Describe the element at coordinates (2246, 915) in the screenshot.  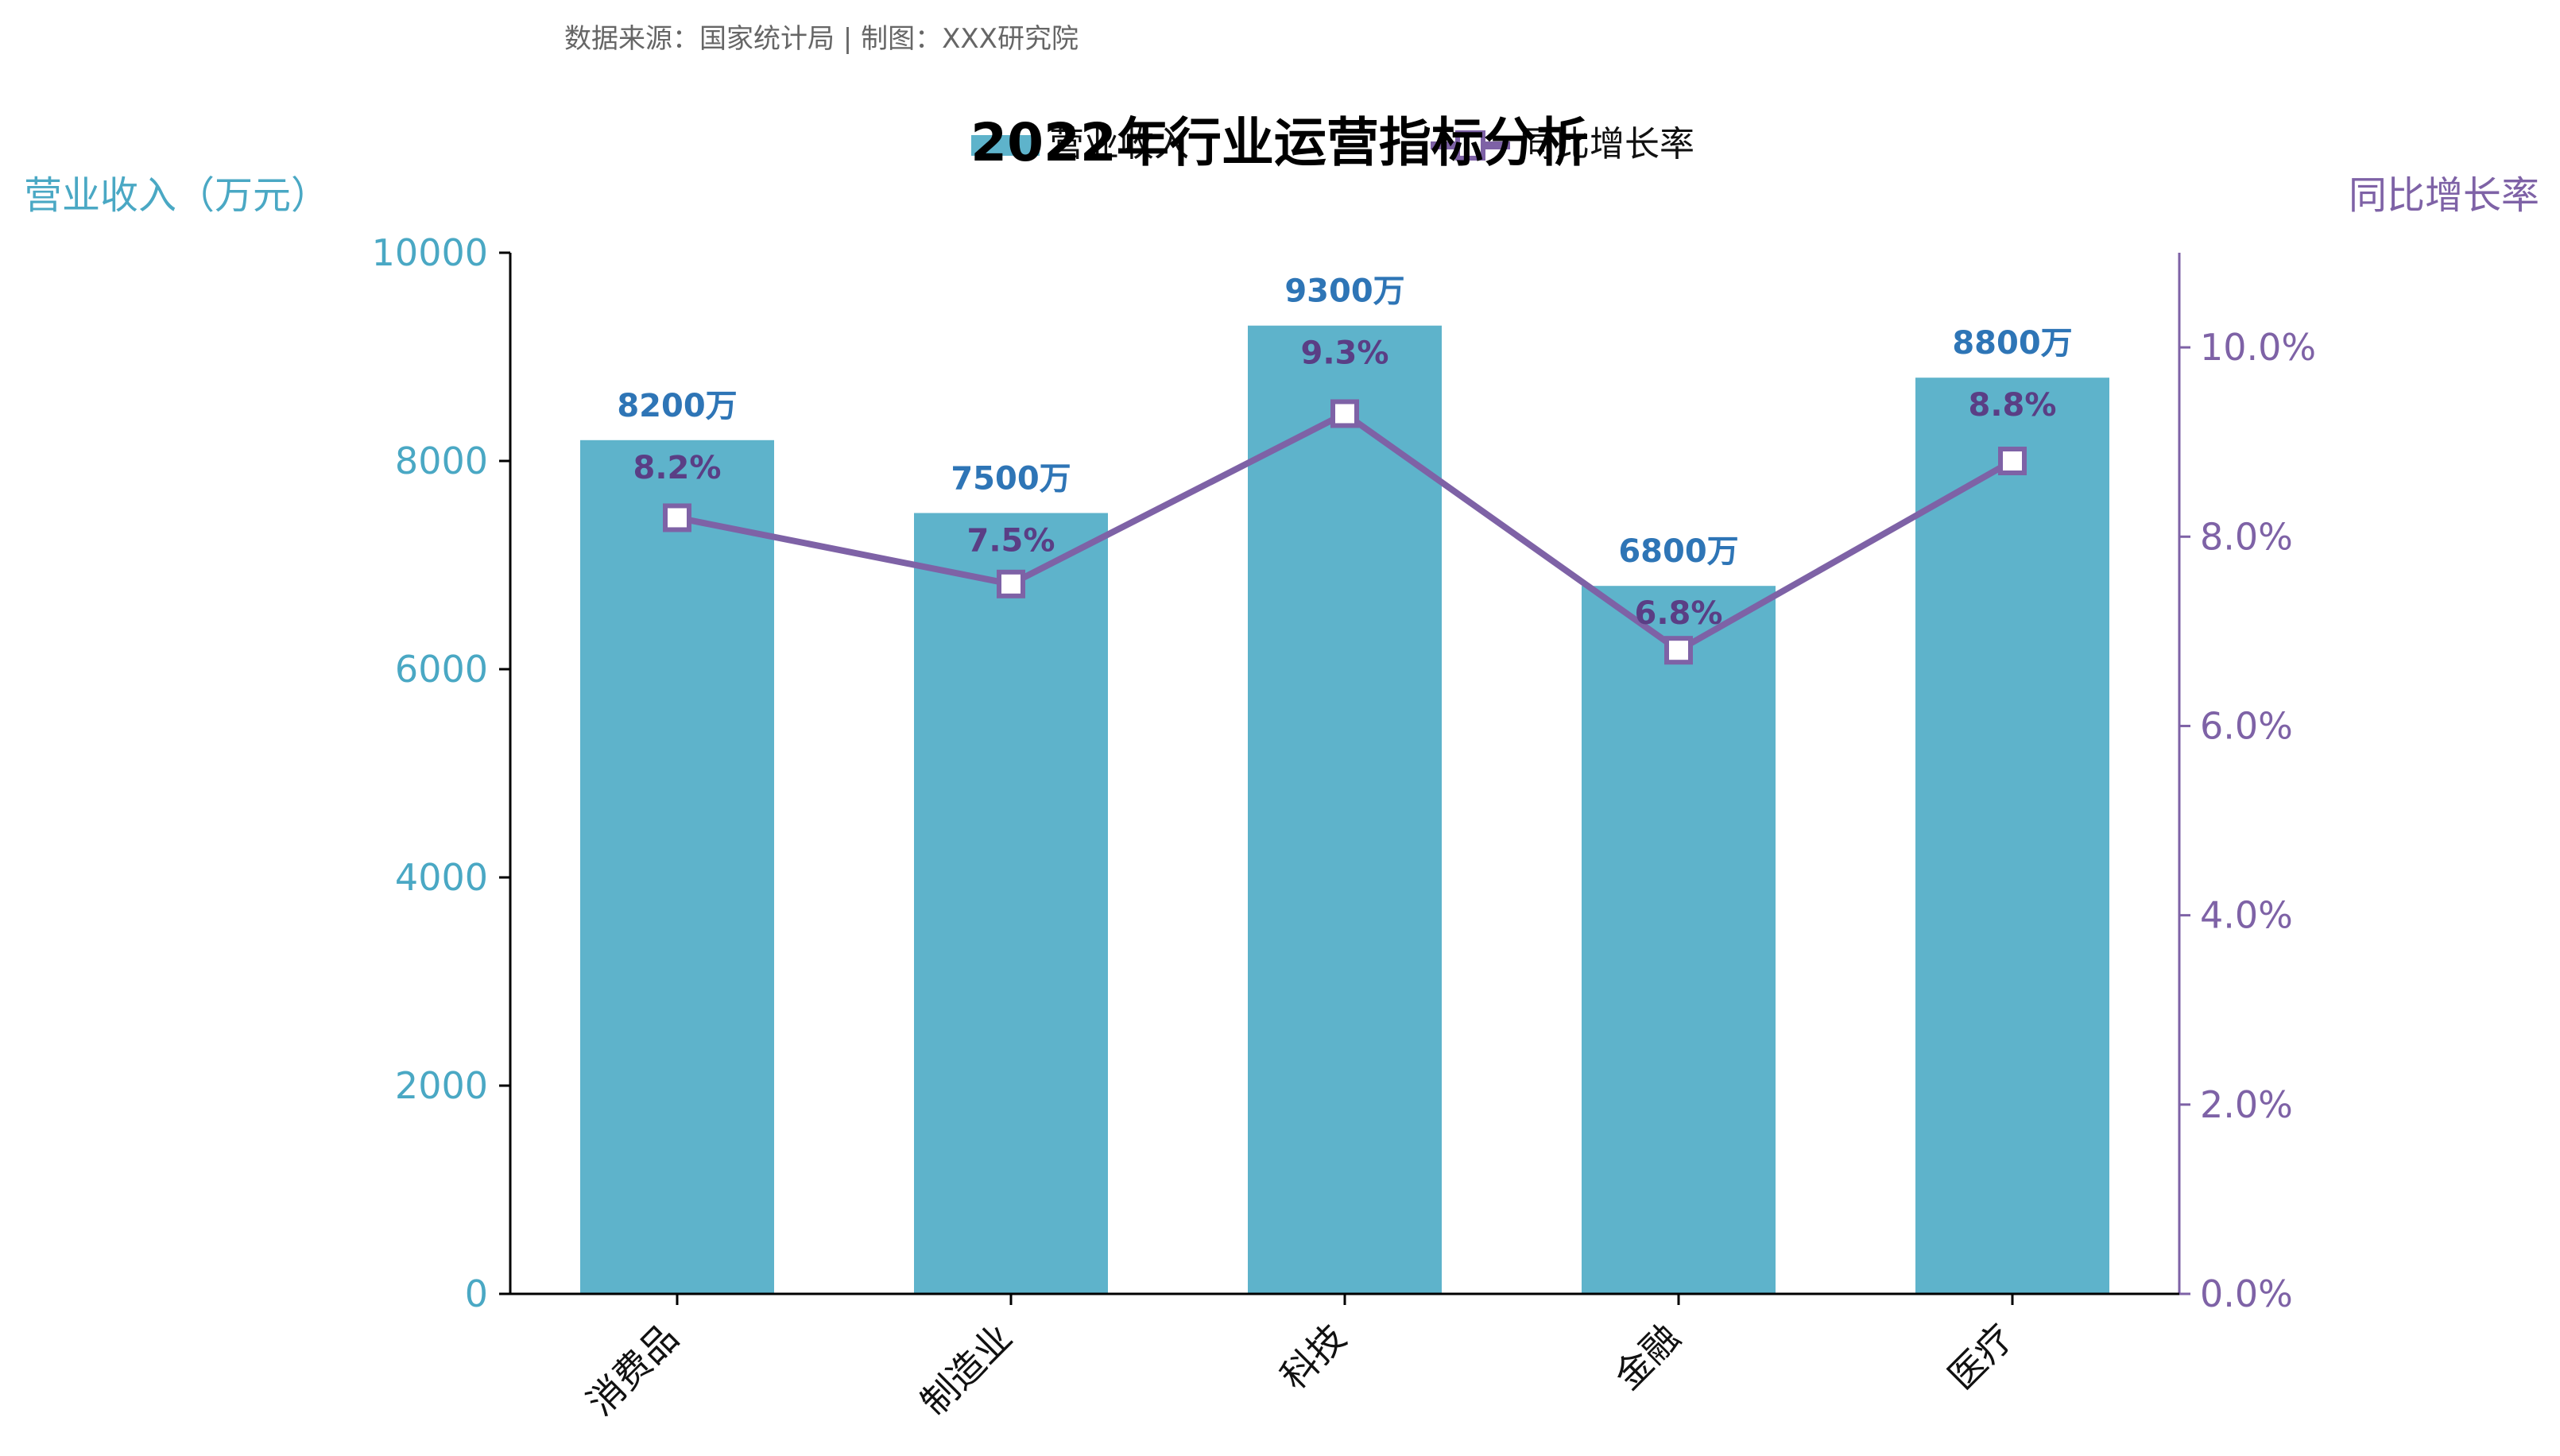
I see `right-tick-label: 4.0%` at that location.